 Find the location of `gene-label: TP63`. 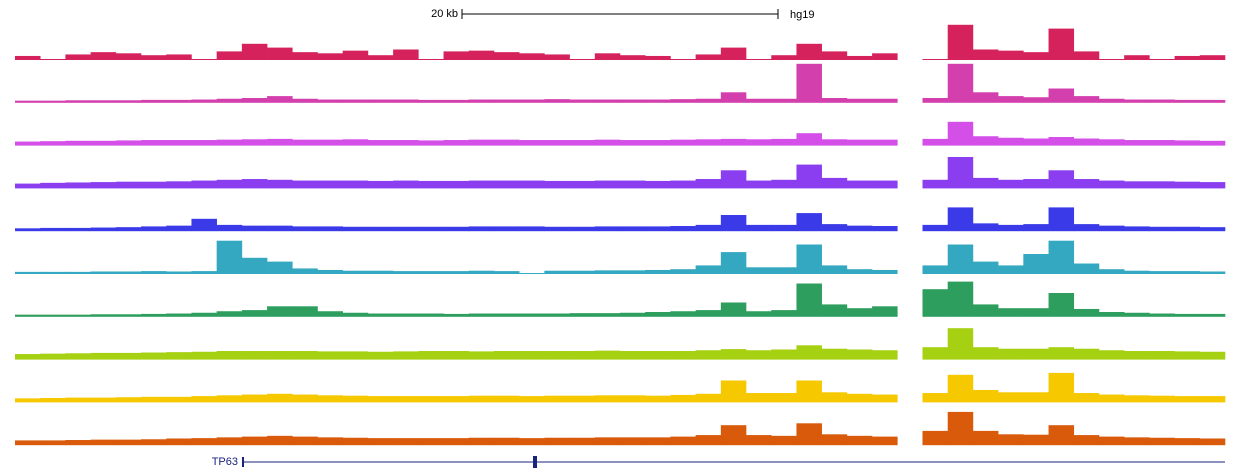

gene-label: TP63 is located at coordinates (225, 462).